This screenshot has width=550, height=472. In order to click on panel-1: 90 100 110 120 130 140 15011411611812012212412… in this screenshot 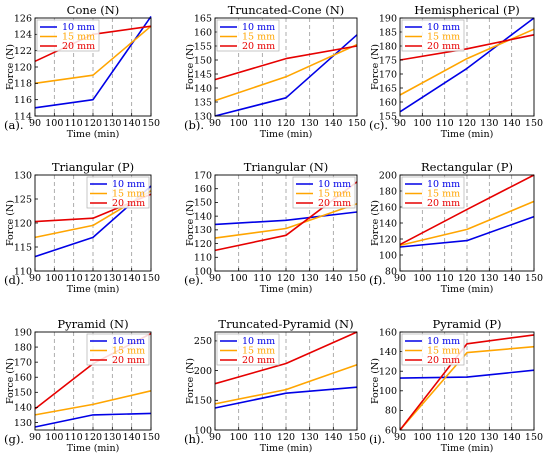, I will do `click(82, 71)`.